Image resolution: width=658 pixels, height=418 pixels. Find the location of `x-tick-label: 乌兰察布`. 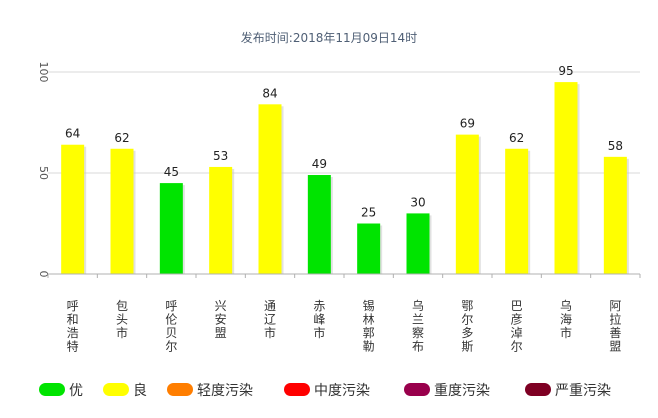

x-tick-label: 乌兰察布 is located at coordinates (418, 326).